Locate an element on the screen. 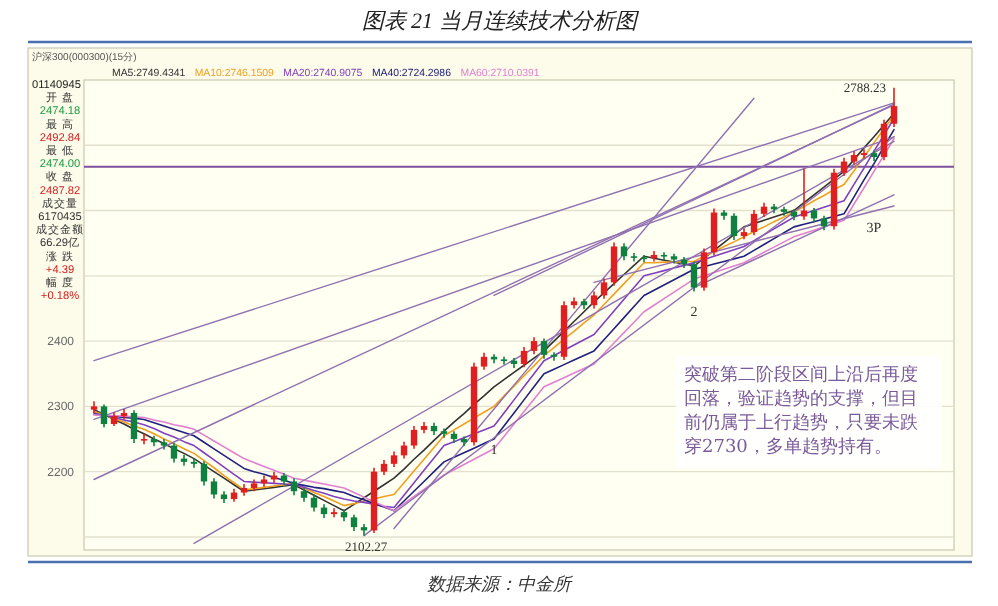 The image size is (998, 606). chart-title: 图表 21 当月连续技术分析图 is located at coordinates (501, 21).